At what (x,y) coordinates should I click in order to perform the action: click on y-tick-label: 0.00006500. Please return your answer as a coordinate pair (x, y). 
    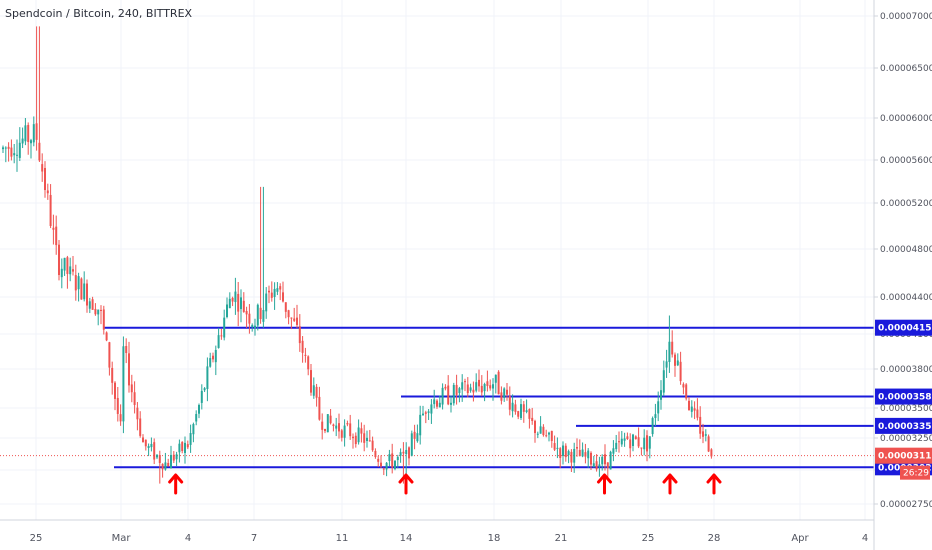
    Looking at the image, I should click on (906, 69).